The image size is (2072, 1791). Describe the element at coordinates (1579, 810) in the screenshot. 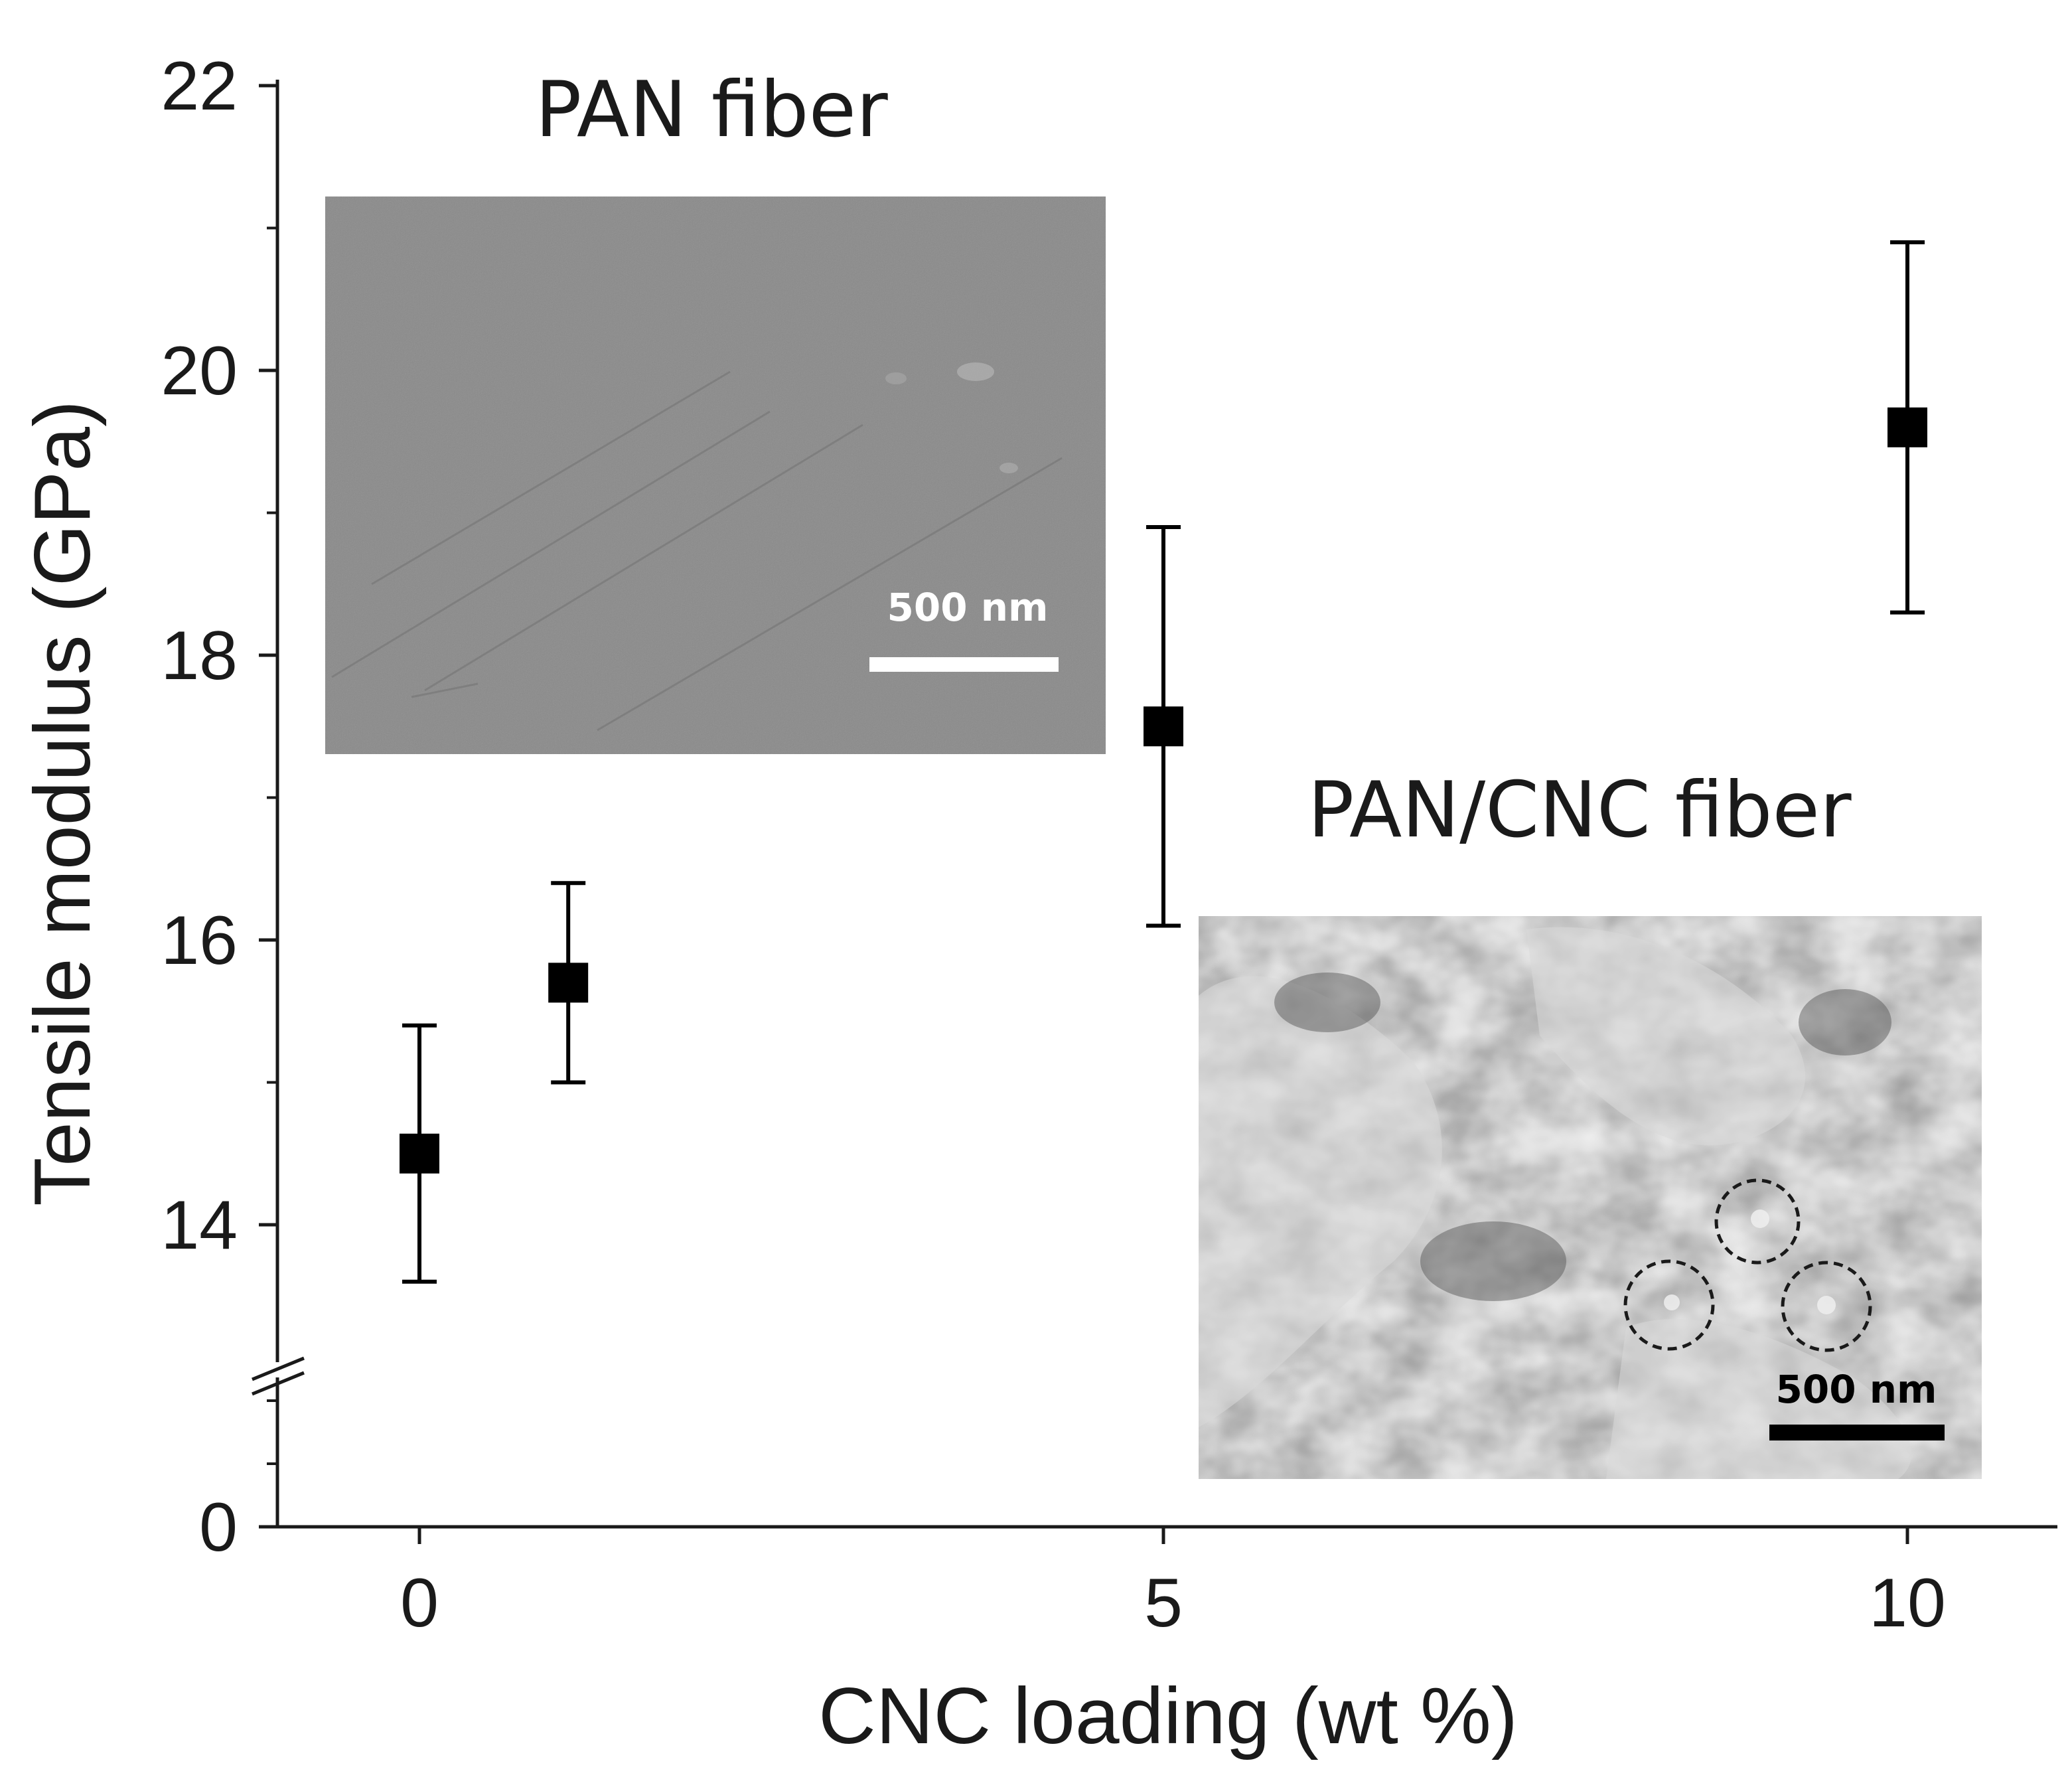

I see `pan-cnc-fiber-title: PAN/CNC fiber` at that location.